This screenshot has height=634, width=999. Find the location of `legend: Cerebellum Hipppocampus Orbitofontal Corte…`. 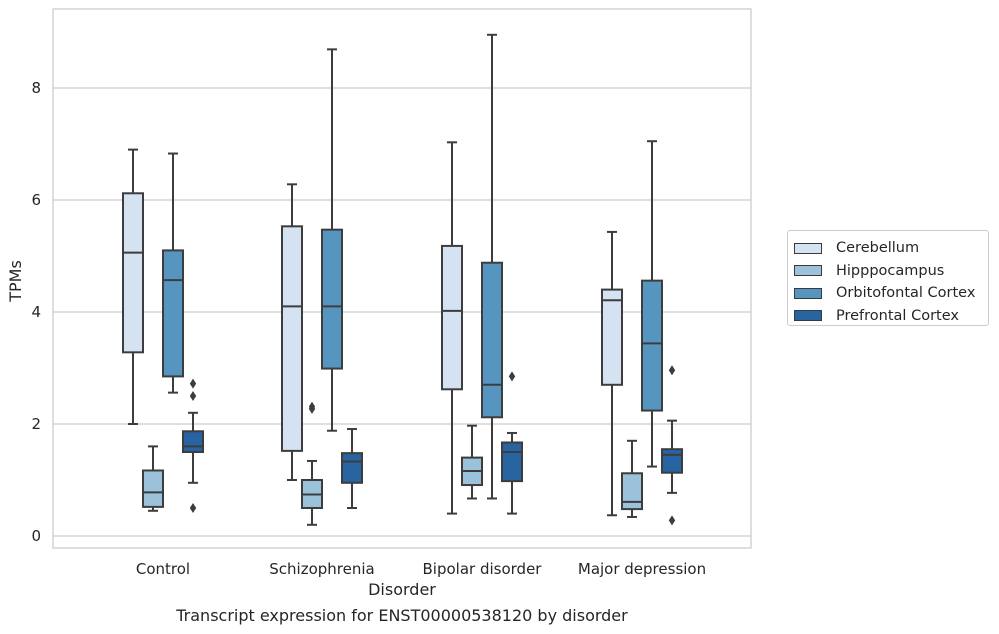

legend: Cerebellum Hipppocampus Orbitofontal Corte… is located at coordinates (888, 278).